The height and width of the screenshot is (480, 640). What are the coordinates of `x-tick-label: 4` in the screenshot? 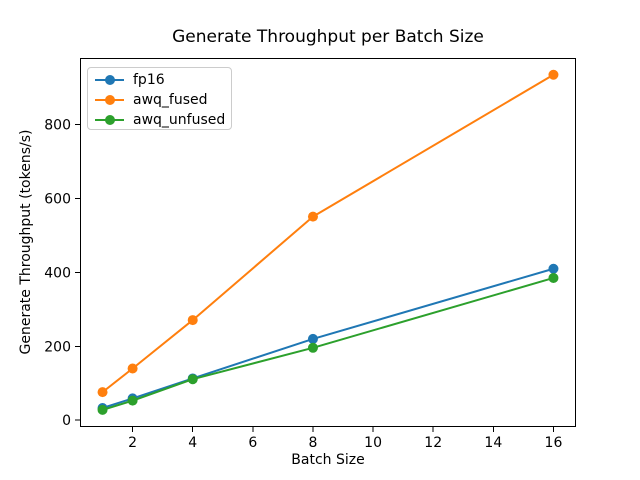 It's located at (192, 443).